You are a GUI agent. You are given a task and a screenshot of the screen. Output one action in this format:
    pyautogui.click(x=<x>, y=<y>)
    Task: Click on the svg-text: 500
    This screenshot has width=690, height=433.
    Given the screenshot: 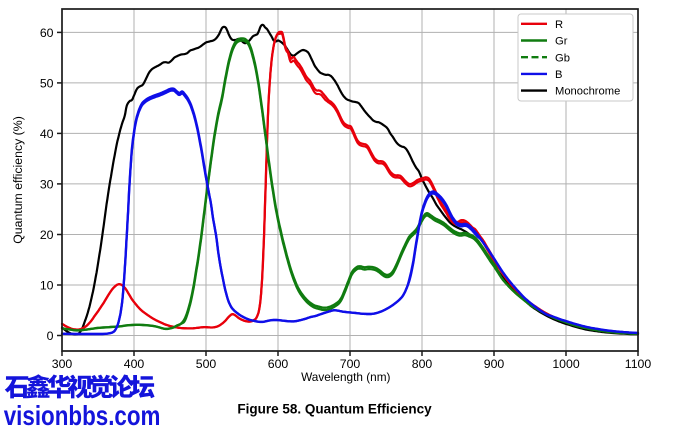 What is the action you would take?
    pyautogui.click(x=206, y=364)
    